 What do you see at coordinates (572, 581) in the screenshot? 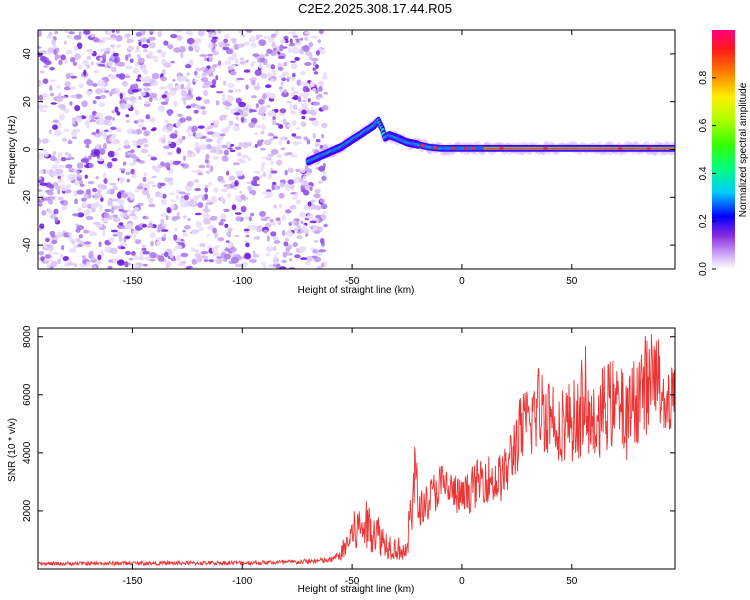
I see `x-tick-label: 50` at bounding box center [572, 581].